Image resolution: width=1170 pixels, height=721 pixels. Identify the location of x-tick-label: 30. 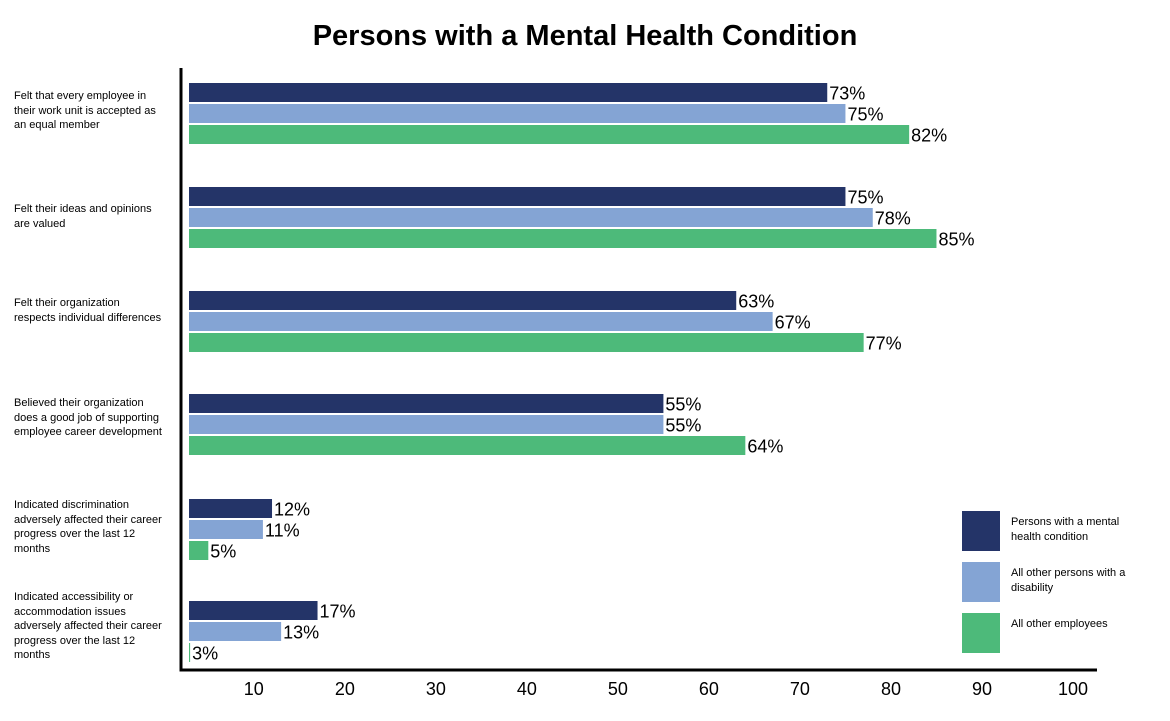
(436, 689).